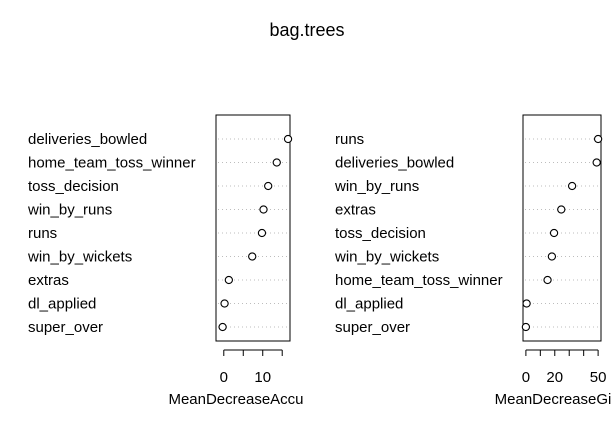 Image resolution: width=615 pixels, height=427 pixels. I want to click on x-tick-label: 50, so click(598, 377).